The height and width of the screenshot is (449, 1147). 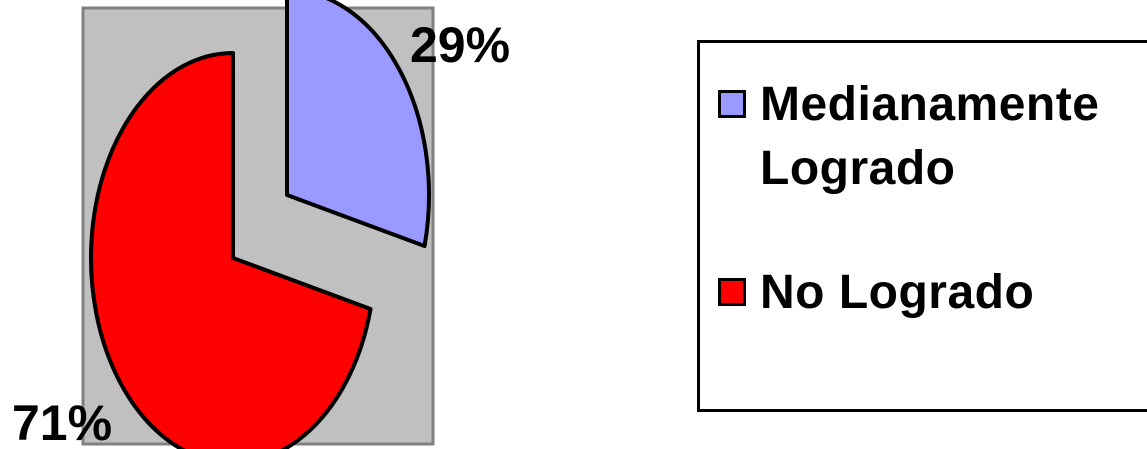 What do you see at coordinates (358, 124) in the screenshot?
I see `pie-slice-medianamente-logrado` at bounding box center [358, 124].